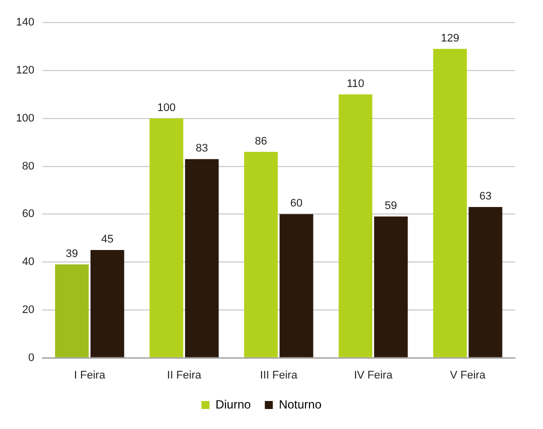 The width and height of the screenshot is (543, 429). What do you see at coordinates (468, 375) in the screenshot?
I see `x-tick-label: V Feira` at bounding box center [468, 375].